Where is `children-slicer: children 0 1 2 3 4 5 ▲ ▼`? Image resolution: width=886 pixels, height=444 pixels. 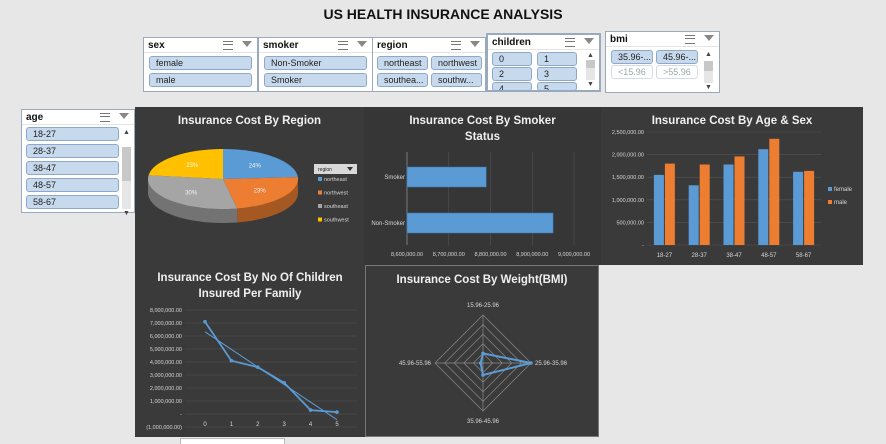 children-slicer: children 0 1 2 3 4 5 ▲ ▼ is located at coordinates (543, 62).